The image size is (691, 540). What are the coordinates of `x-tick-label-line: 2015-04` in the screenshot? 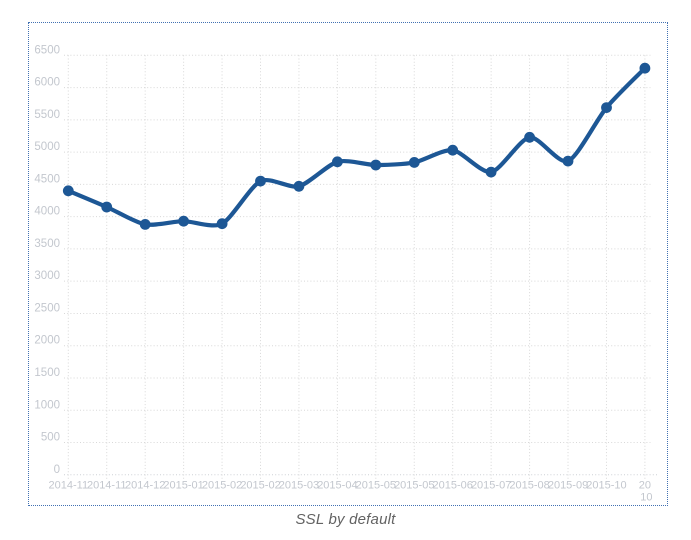 It's located at (337, 486).